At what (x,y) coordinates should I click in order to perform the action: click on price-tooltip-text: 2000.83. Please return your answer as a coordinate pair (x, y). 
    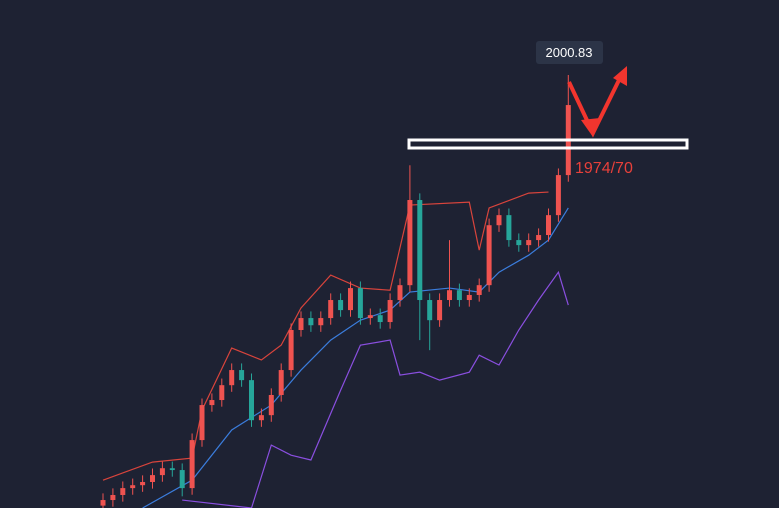
    Looking at the image, I should click on (569, 52).